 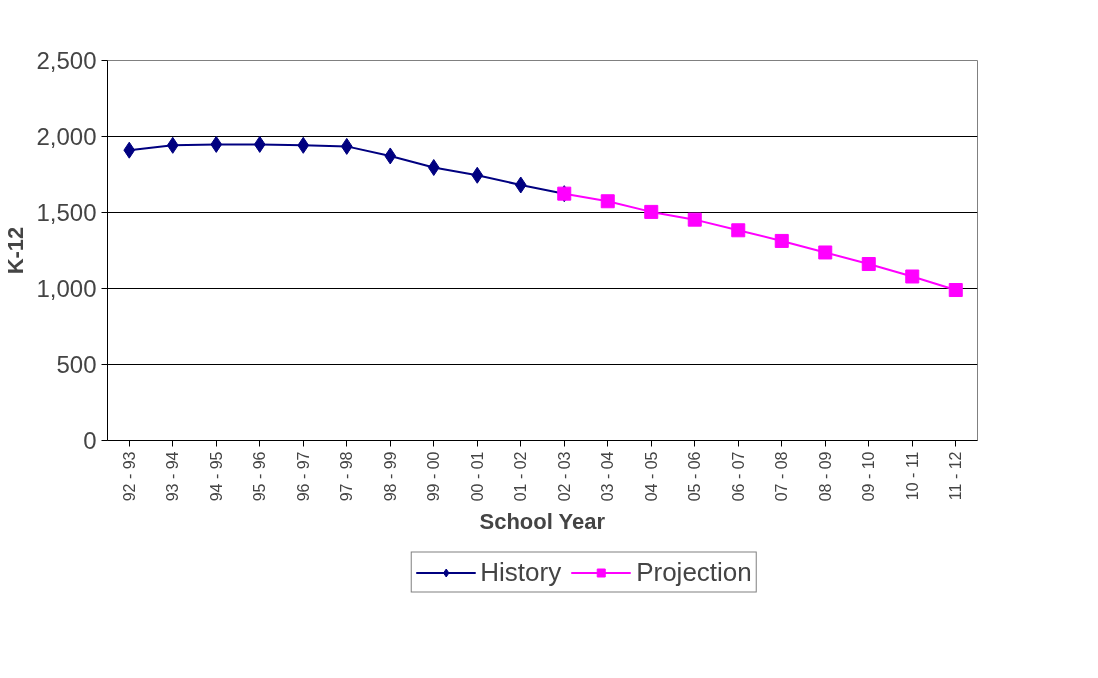 What do you see at coordinates (76, 364) in the screenshot?
I see `y-tick-label: 500` at bounding box center [76, 364].